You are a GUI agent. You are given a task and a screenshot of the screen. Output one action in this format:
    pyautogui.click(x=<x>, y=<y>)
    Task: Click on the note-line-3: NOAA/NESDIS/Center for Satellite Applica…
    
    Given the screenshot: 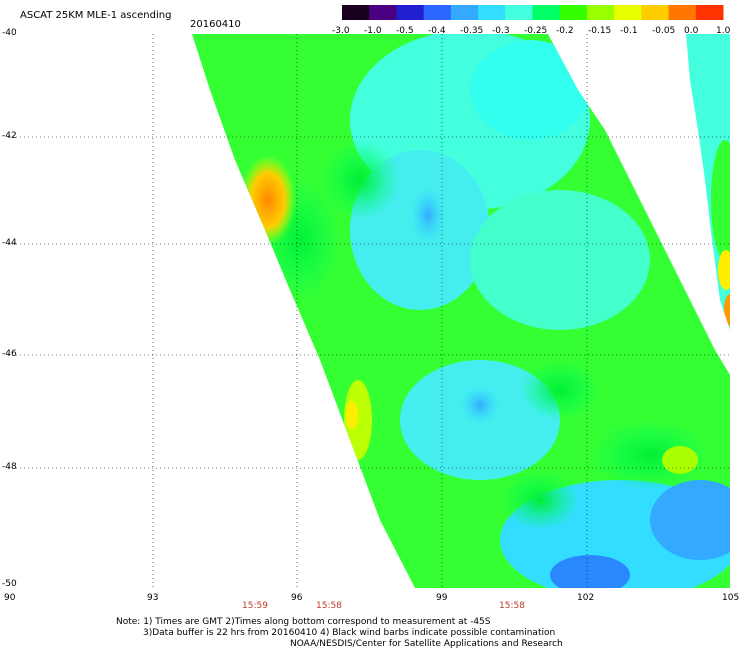 What is the action you would take?
    pyautogui.click(x=426, y=644)
    